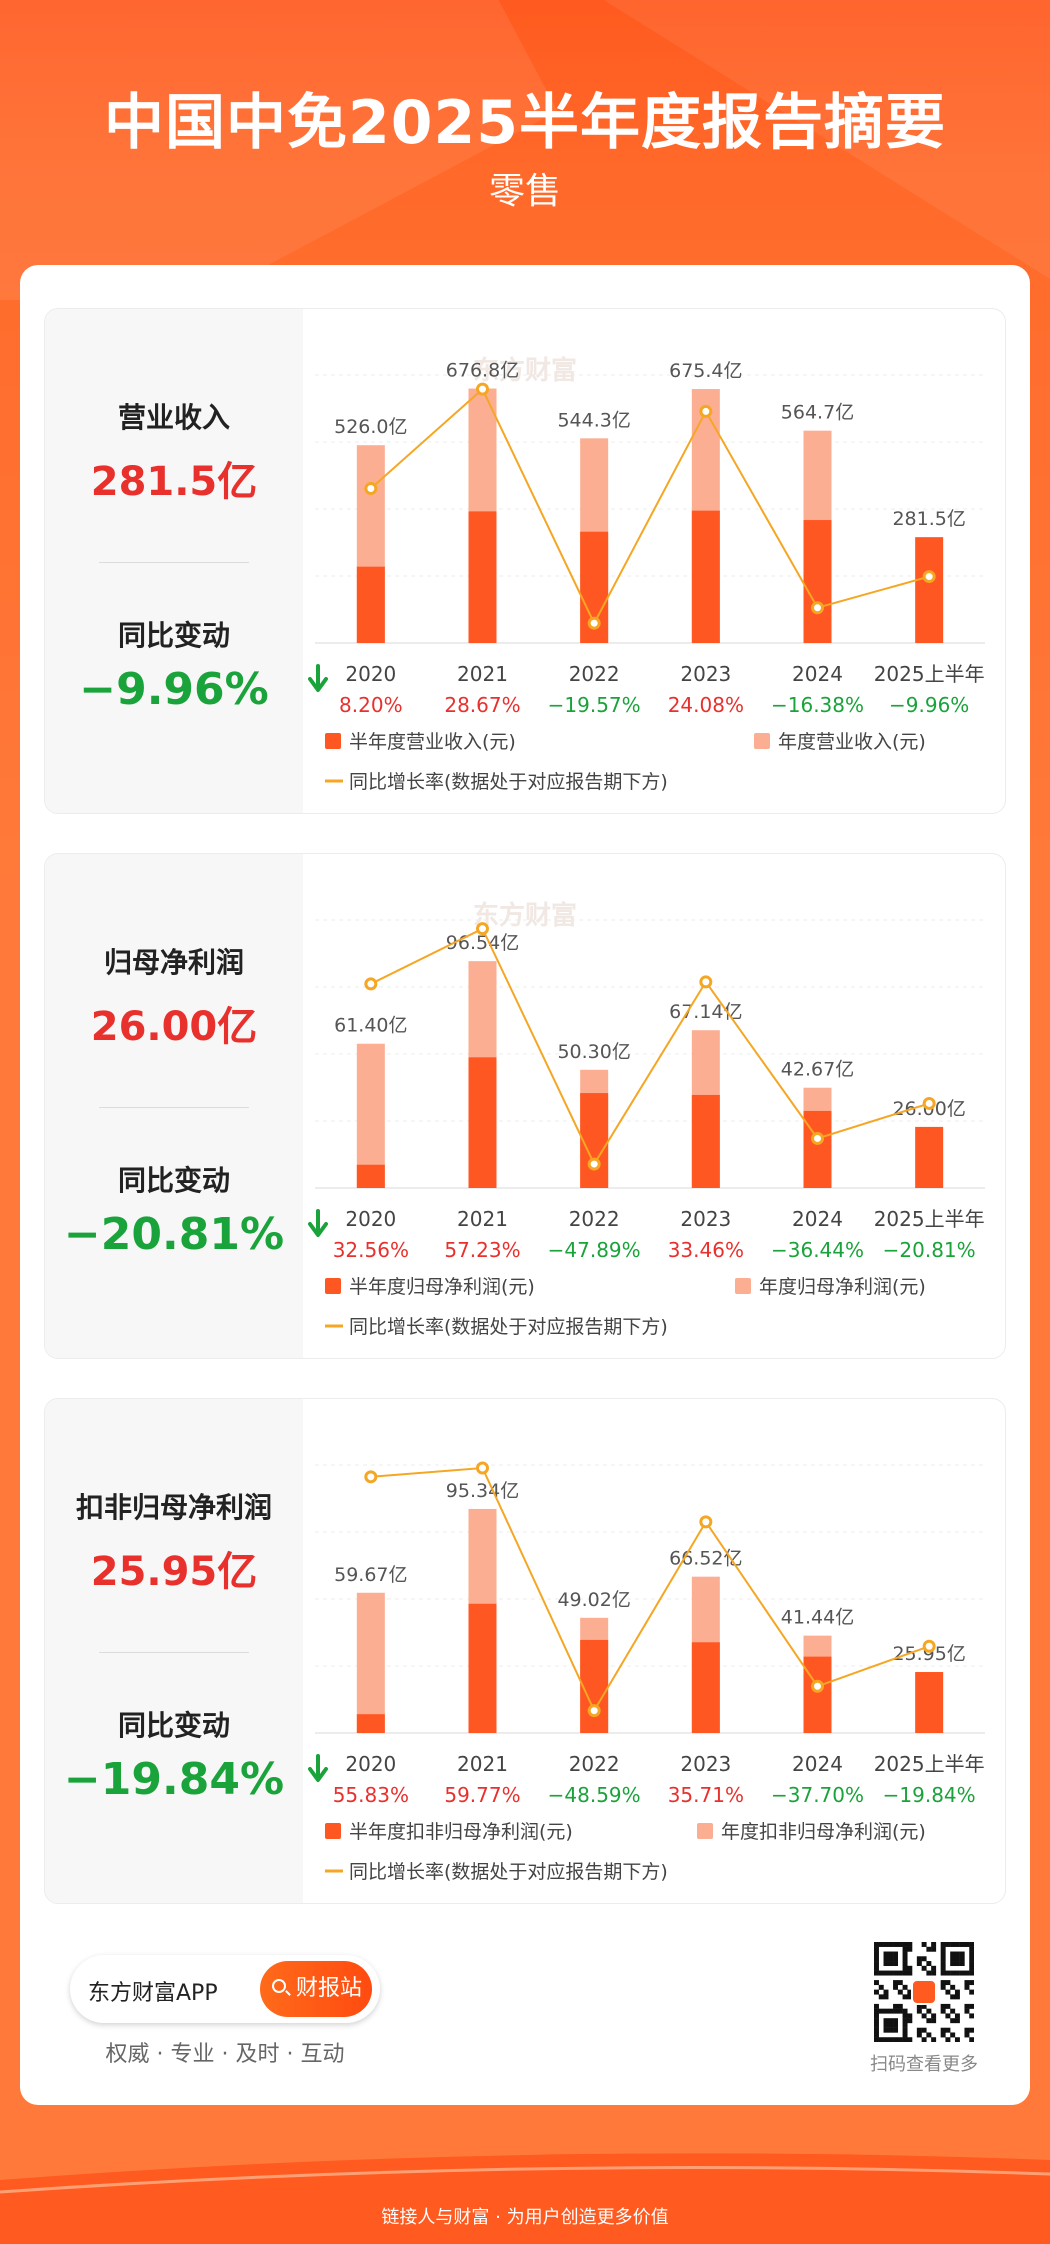  What do you see at coordinates (370, 427) in the screenshot?
I see `bar-value-label: 526.0亿` at bounding box center [370, 427].